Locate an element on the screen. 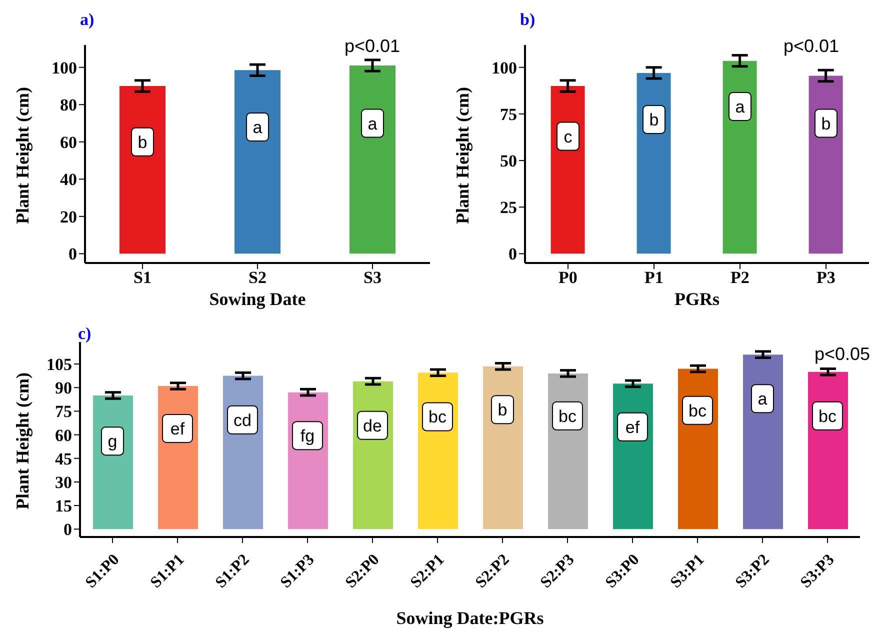  y-tick-label: 105 is located at coordinates (59, 364).